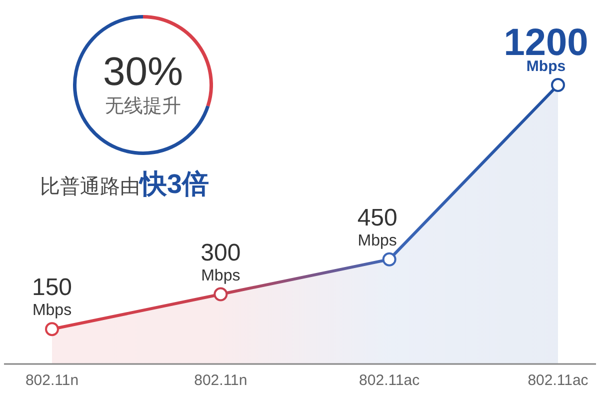  What do you see at coordinates (52, 297) in the screenshot?
I see `data-label: 150 Mbps` at bounding box center [52, 297].